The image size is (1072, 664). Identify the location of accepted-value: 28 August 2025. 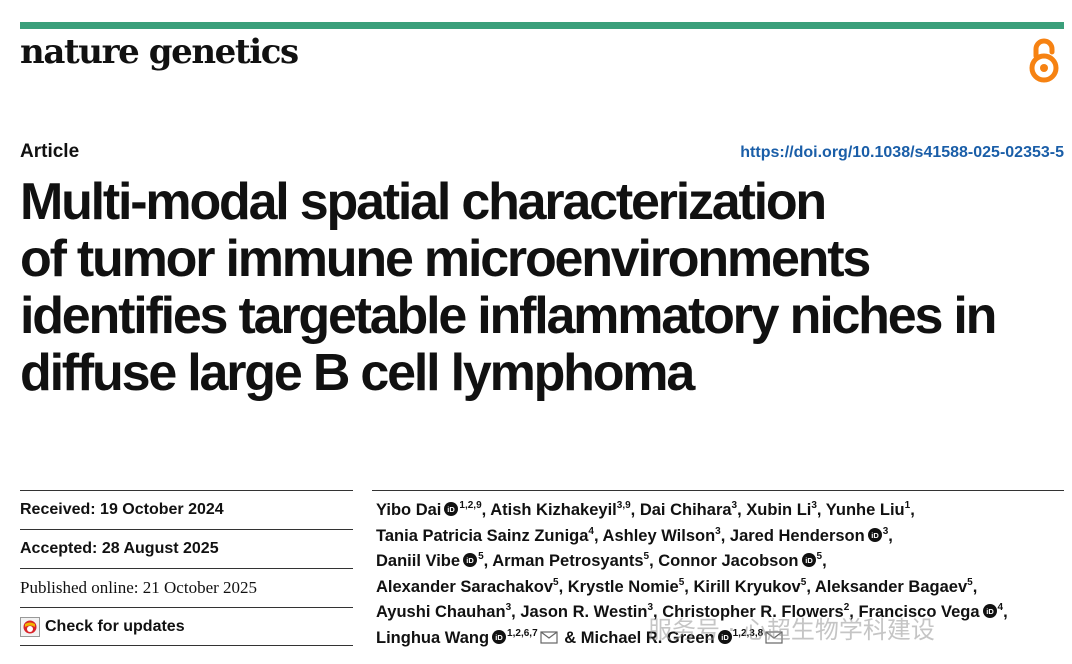
(160, 548).